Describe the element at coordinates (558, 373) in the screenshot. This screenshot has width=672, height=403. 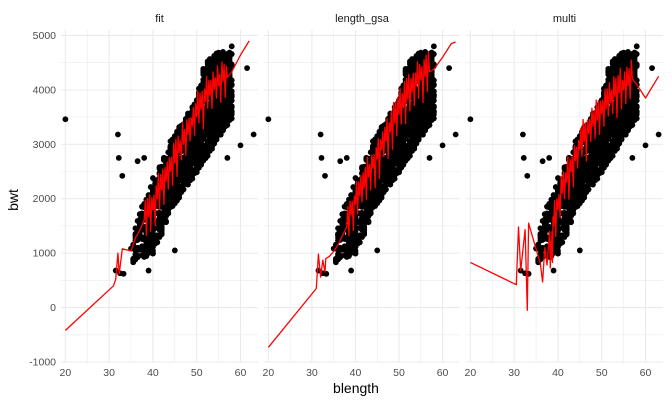
I see `x-tick-label: 40` at that location.